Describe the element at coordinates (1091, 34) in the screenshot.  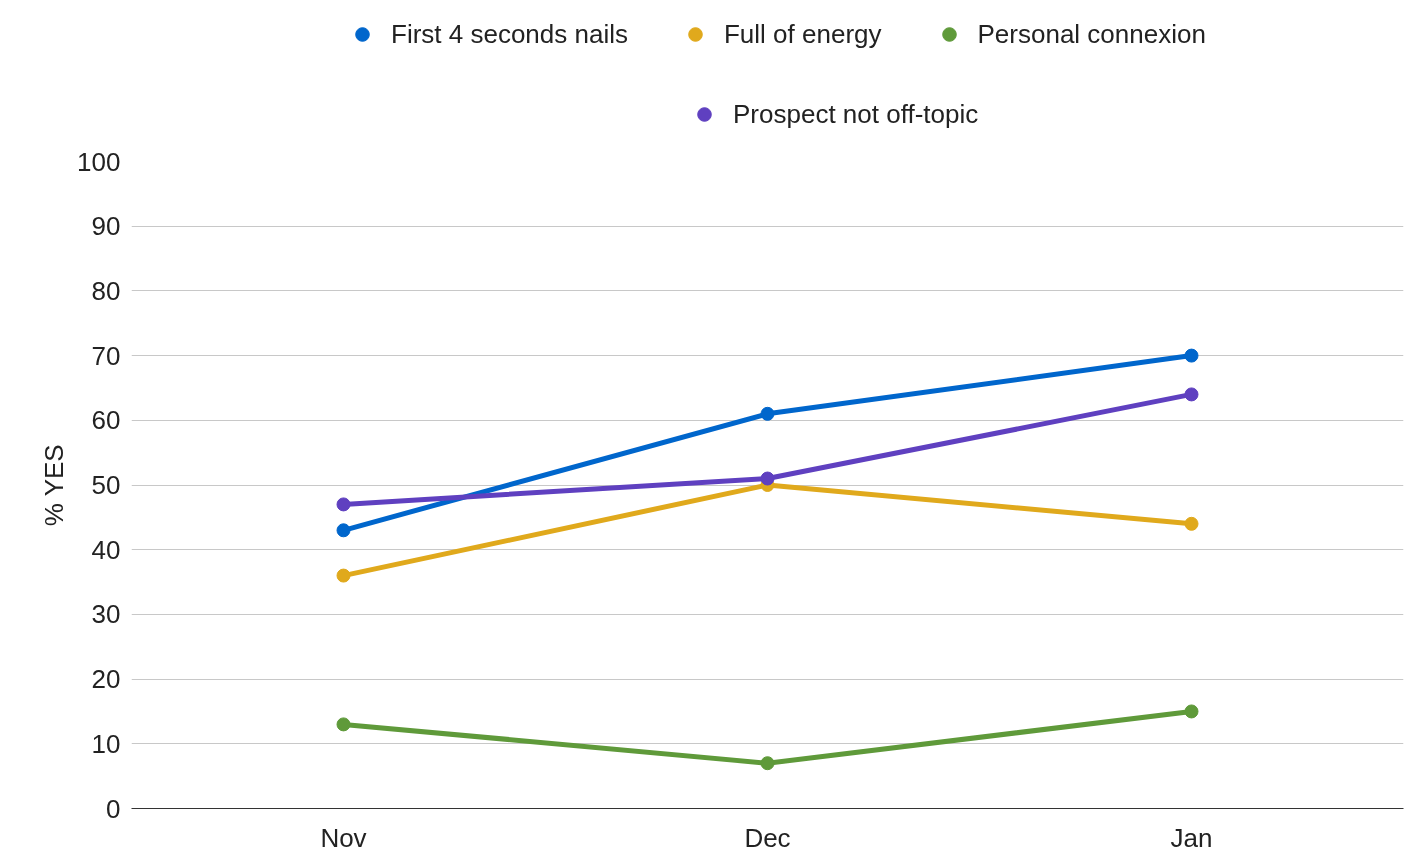
I see `legend-label: Personal connexion` at that location.